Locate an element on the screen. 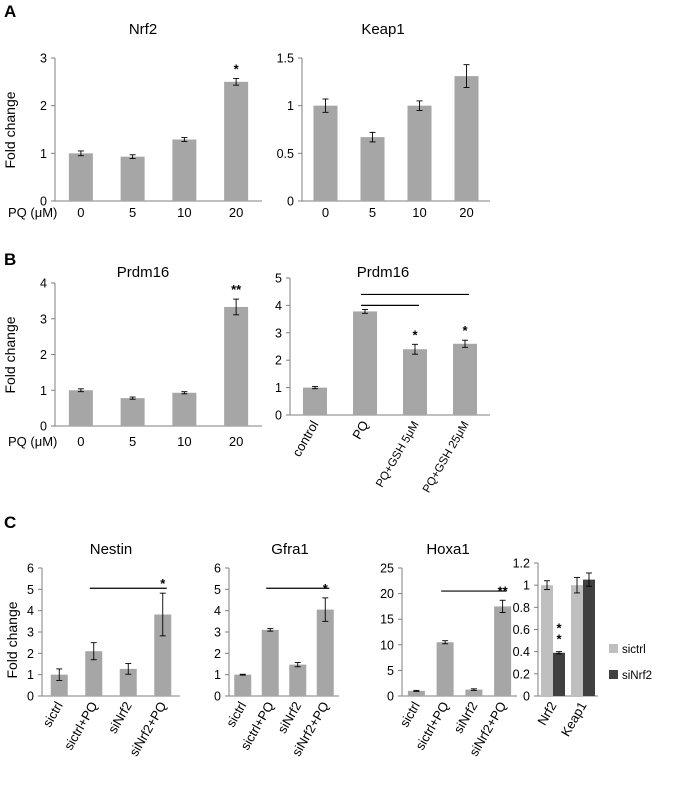  x-category-label: siNrf2 is located at coordinates (120, 717).